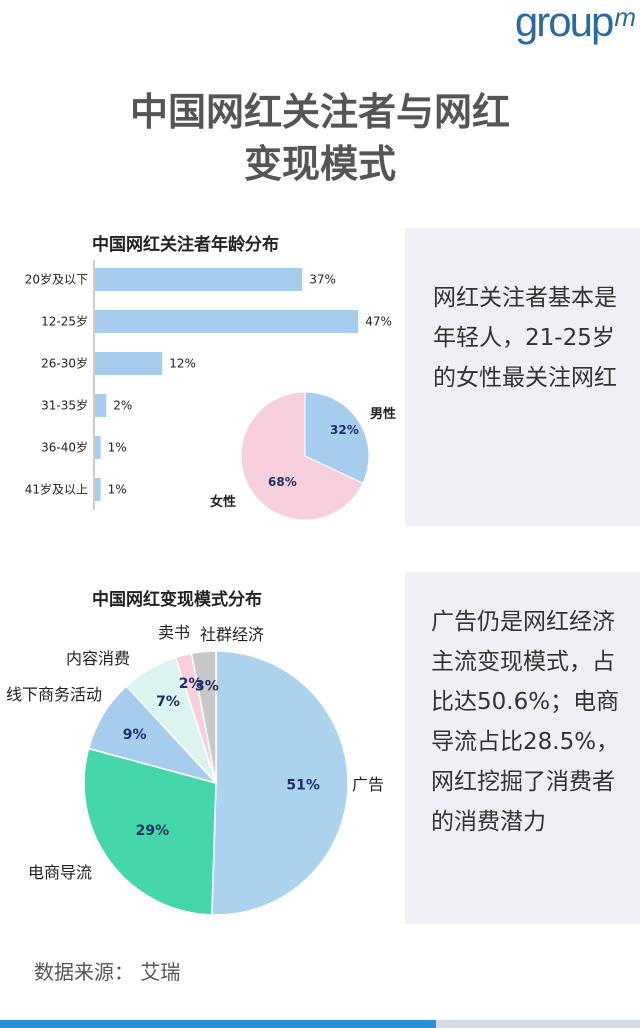 The width and height of the screenshot is (640, 1028). What do you see at coordinates (117, 490) in the screenshot?
I see `age-value-label-5: 1%` at bounding box center [117, 490].